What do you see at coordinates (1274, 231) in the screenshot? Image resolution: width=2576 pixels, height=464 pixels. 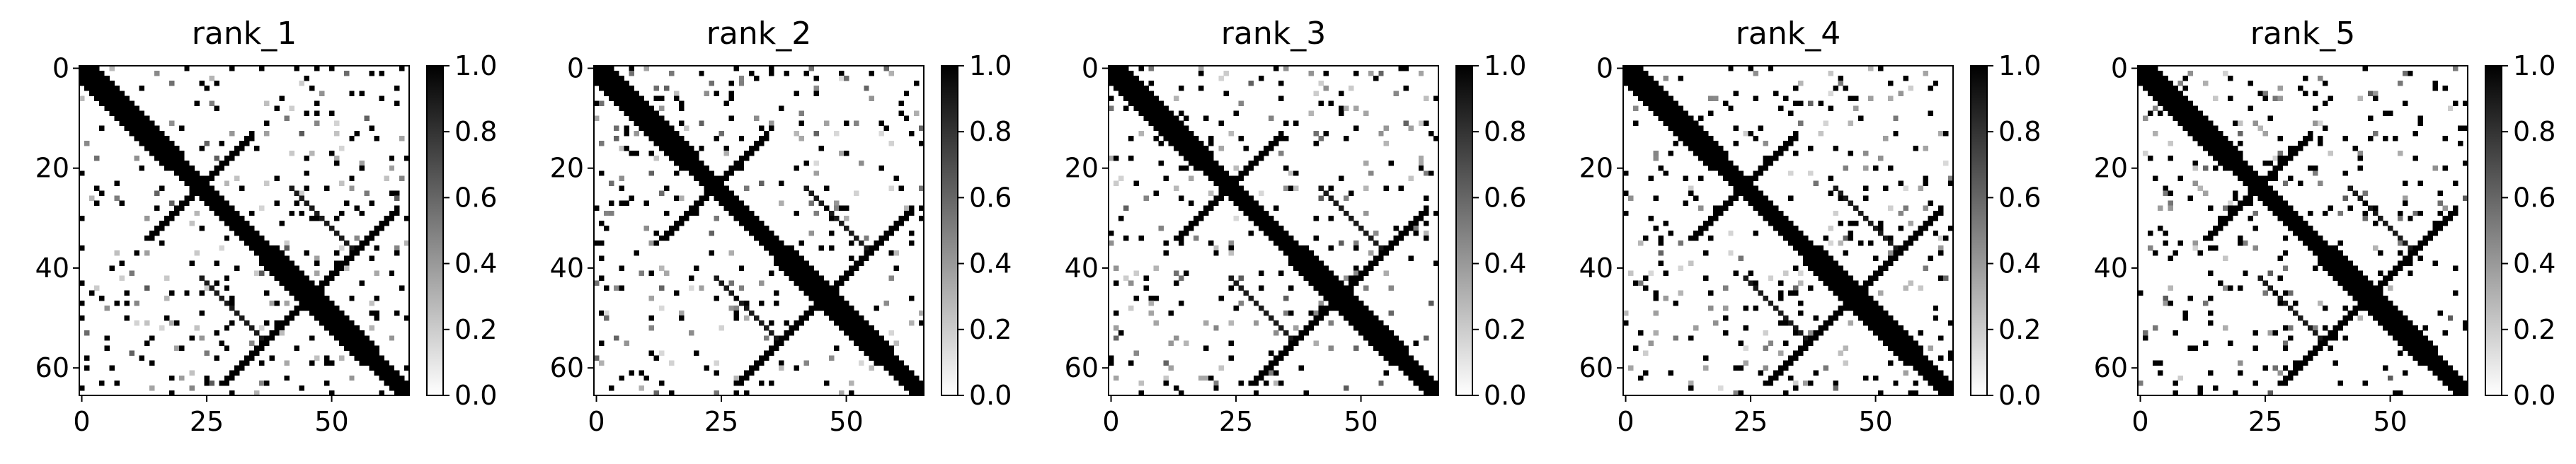 I see `heatmap-cells` at bounding box center [1274, 231].